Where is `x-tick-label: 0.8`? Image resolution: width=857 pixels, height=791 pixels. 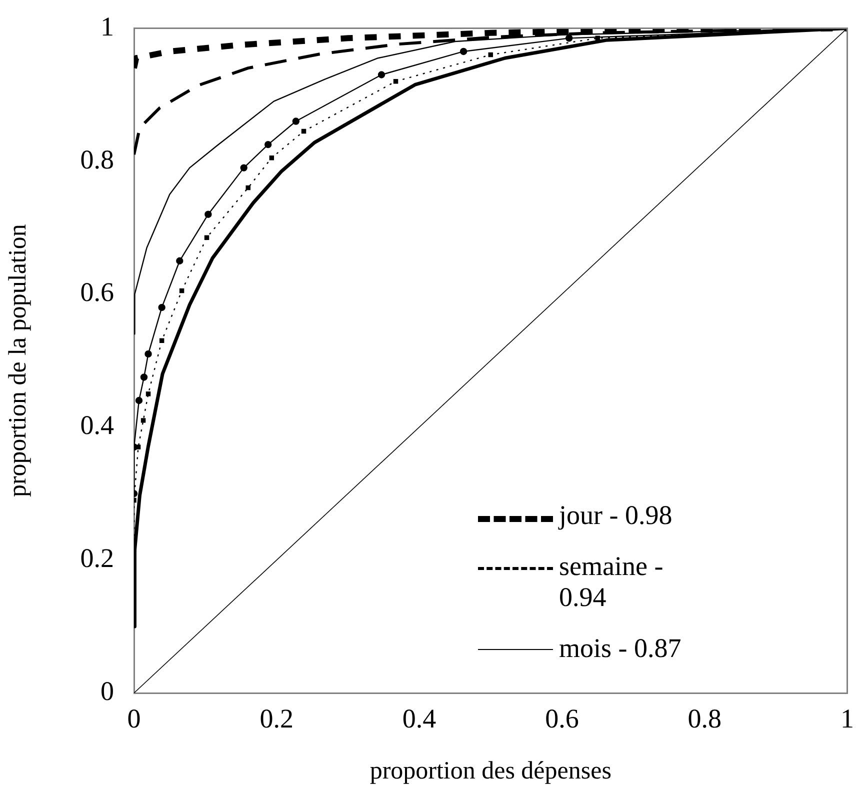
x-tick-label: 0.8 is located at coordinates (705, 718).